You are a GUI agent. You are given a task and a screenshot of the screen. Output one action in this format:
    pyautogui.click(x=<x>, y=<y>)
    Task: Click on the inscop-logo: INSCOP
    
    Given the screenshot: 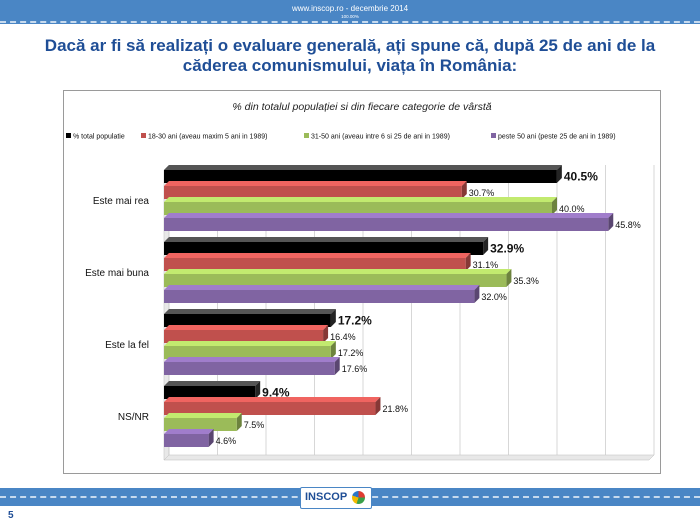 What is the action you would take?
    pyautogui.click(x=336, y=498)
    